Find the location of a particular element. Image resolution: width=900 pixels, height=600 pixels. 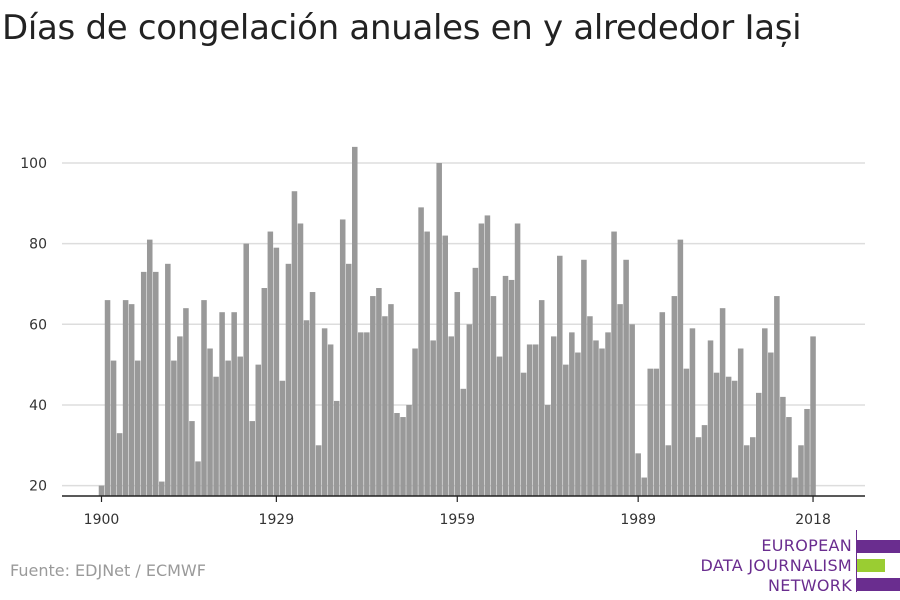

bar-1927 is located at coordinates (264, 392).